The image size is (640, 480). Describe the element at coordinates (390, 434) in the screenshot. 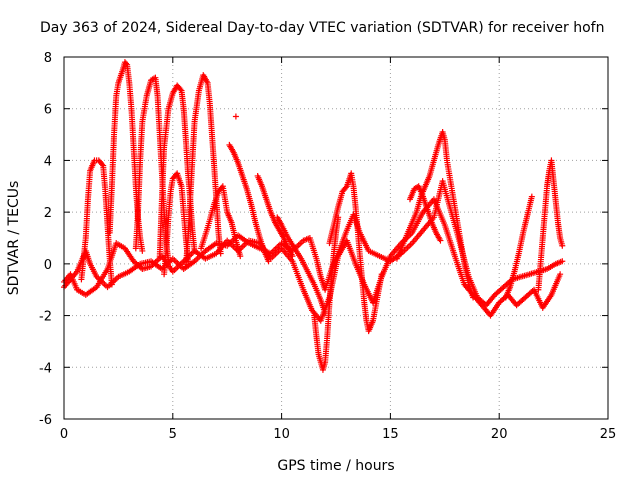

I see `x-tick-label: 15` at that location.